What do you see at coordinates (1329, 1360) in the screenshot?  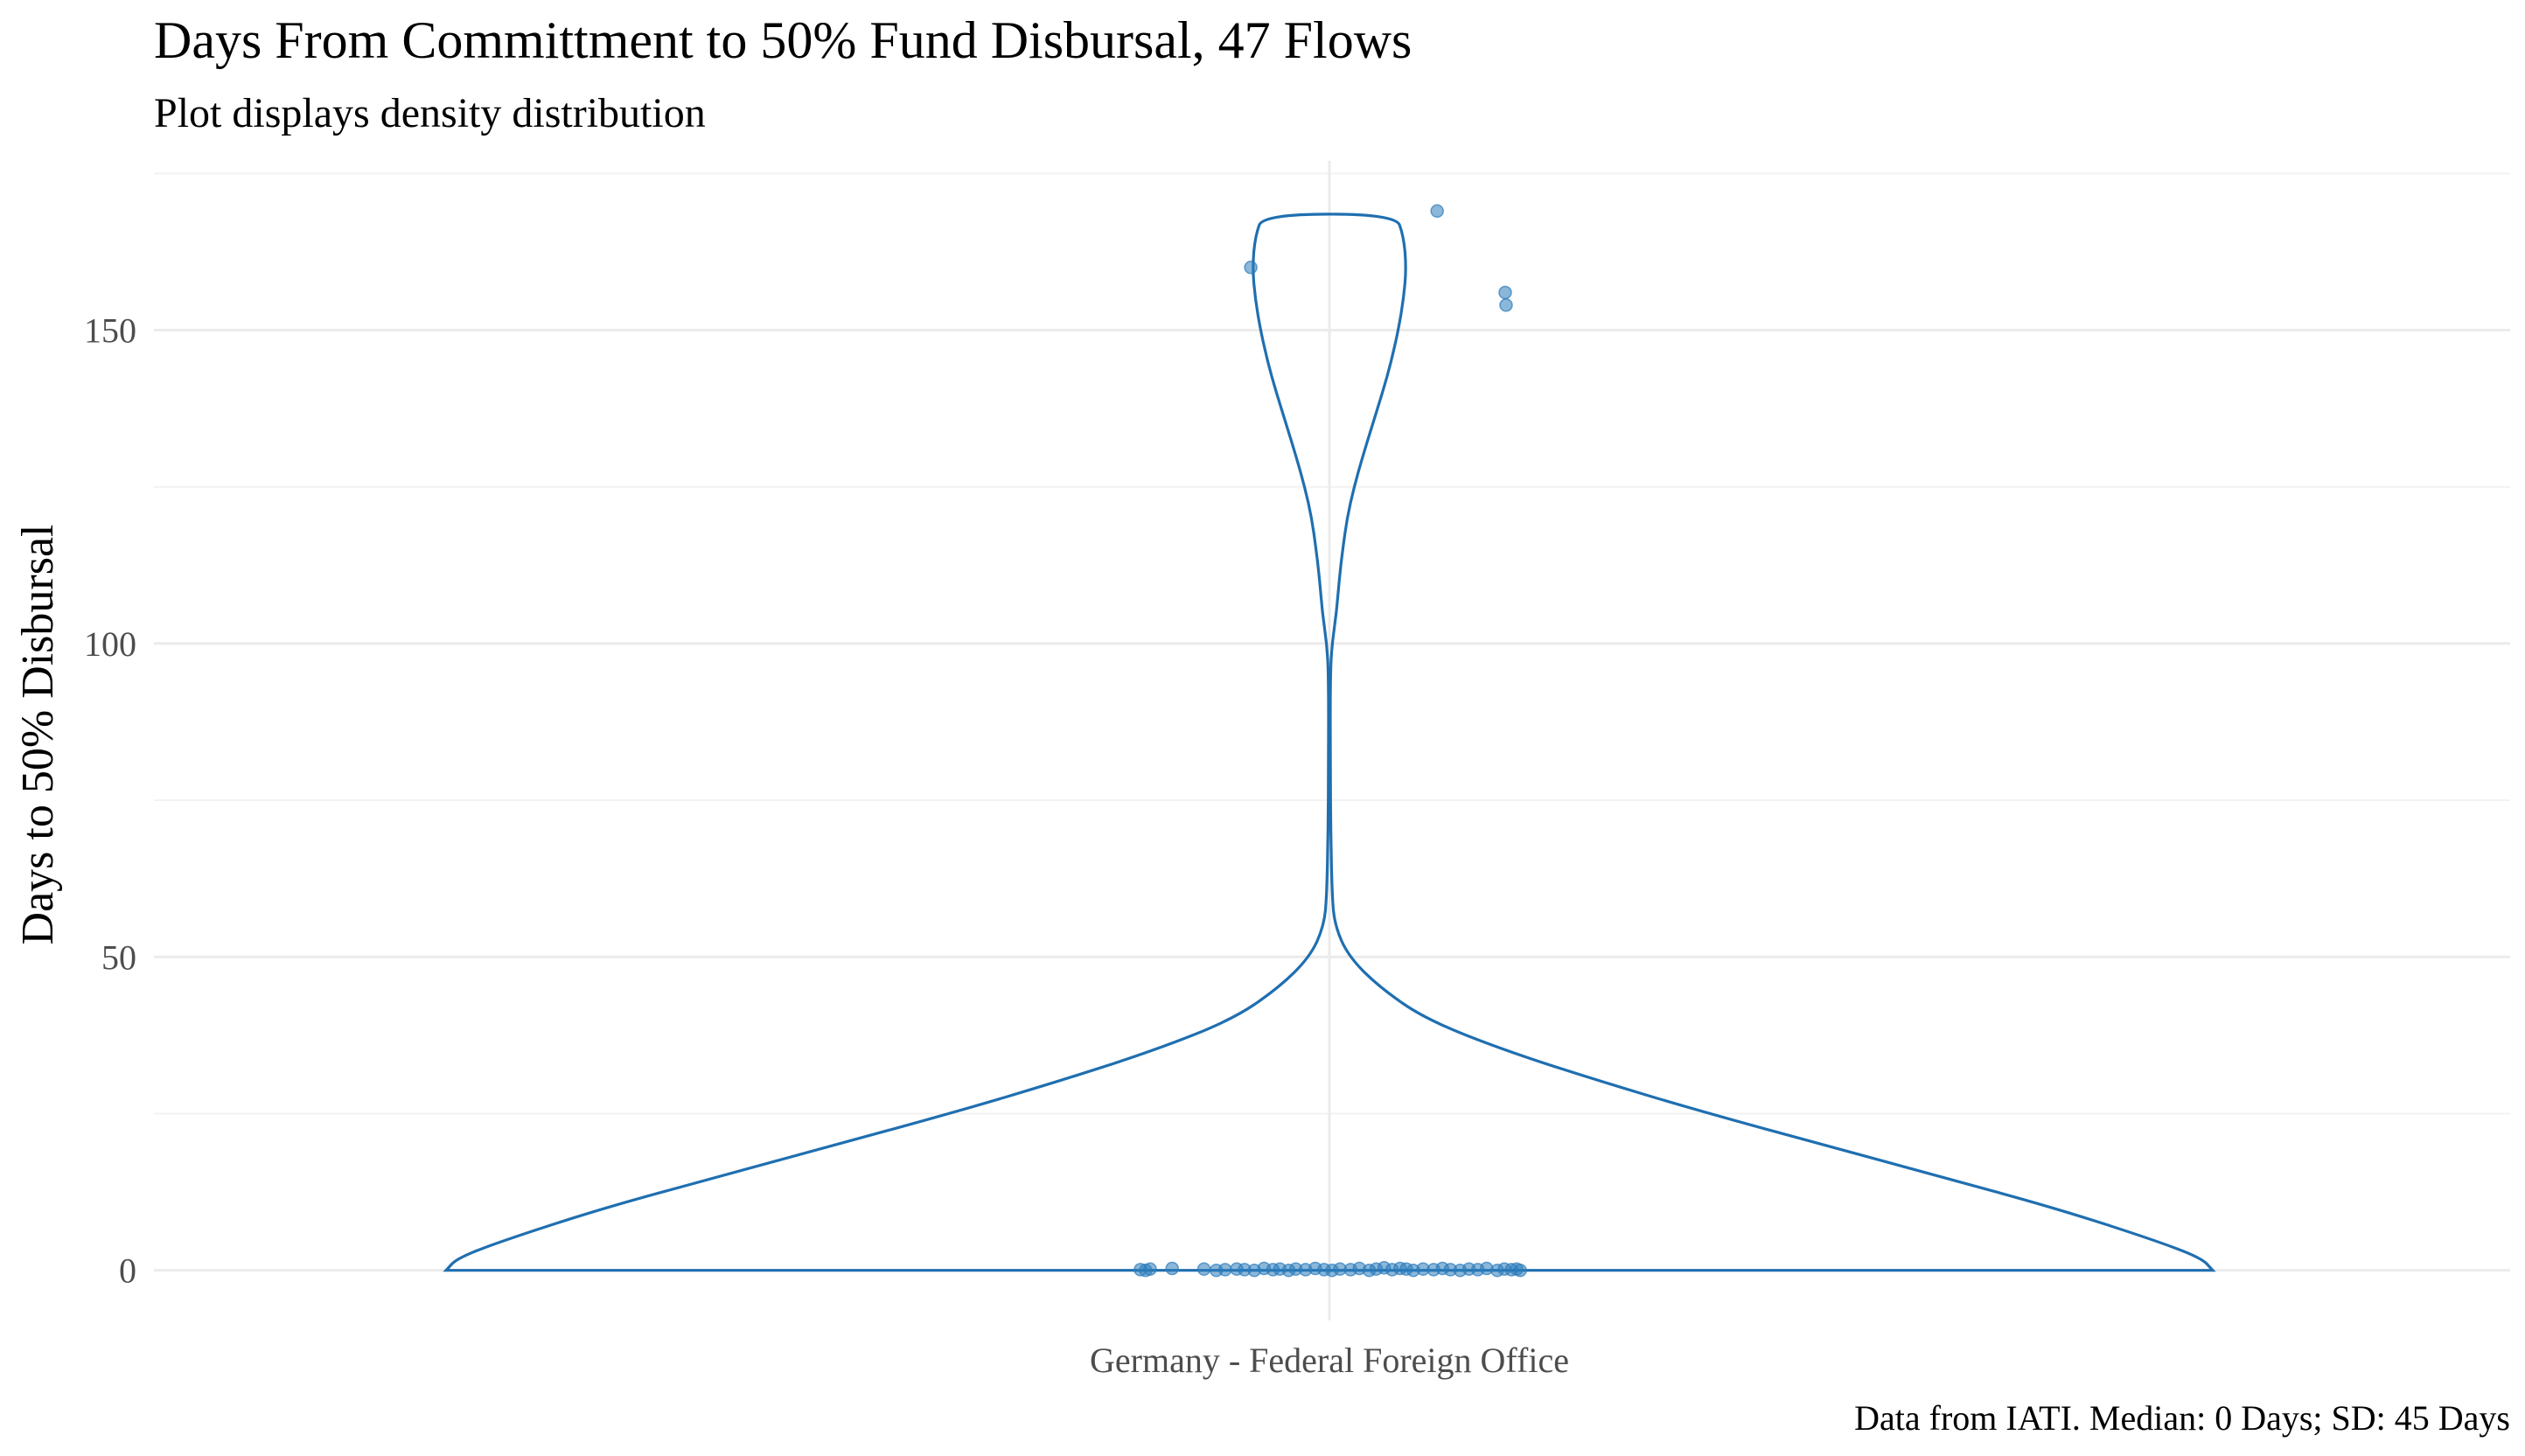 I see `x-tick-label: Germany - Federal Foreign Office` at bounding box center [1329, 1360].